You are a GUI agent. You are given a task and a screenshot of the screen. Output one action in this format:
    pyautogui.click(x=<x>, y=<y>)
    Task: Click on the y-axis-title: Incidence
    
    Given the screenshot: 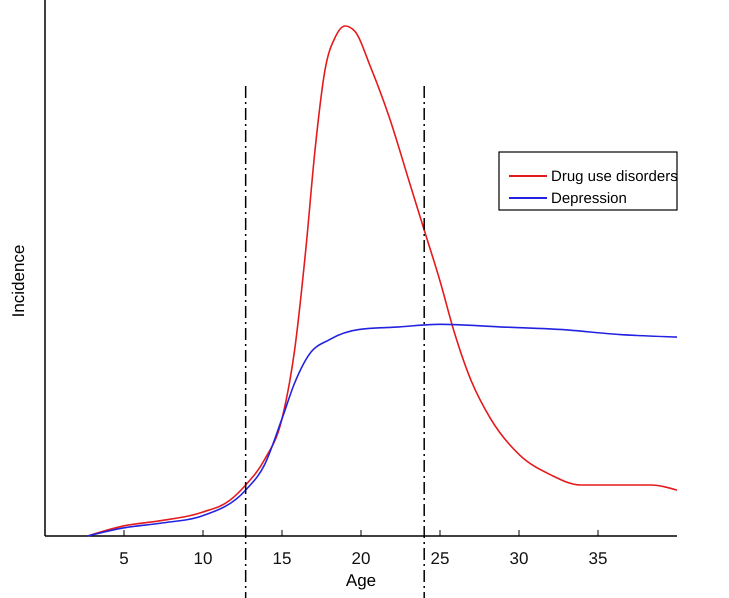 What is the action you would take?
    pyautogui.click(x=18, y=281)
    